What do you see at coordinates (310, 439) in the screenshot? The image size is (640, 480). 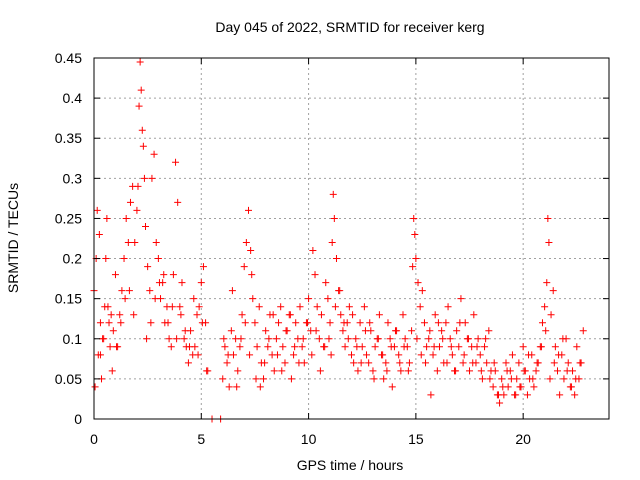 I see `x-tick-labels: 0 5 10 15 20` at bounding box center [310, 439].